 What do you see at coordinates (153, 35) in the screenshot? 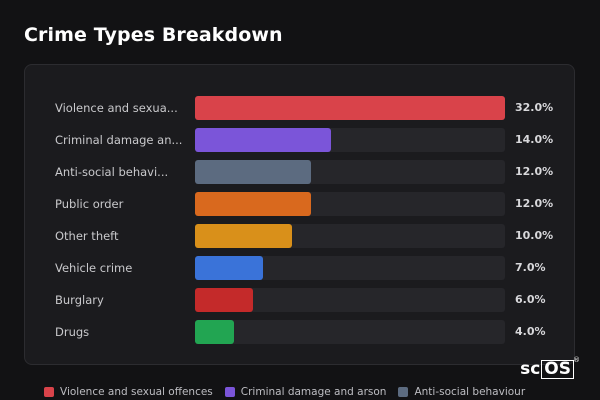
I see `chart-title: Crime Types Breakdown` at bounding box center [153, 35].